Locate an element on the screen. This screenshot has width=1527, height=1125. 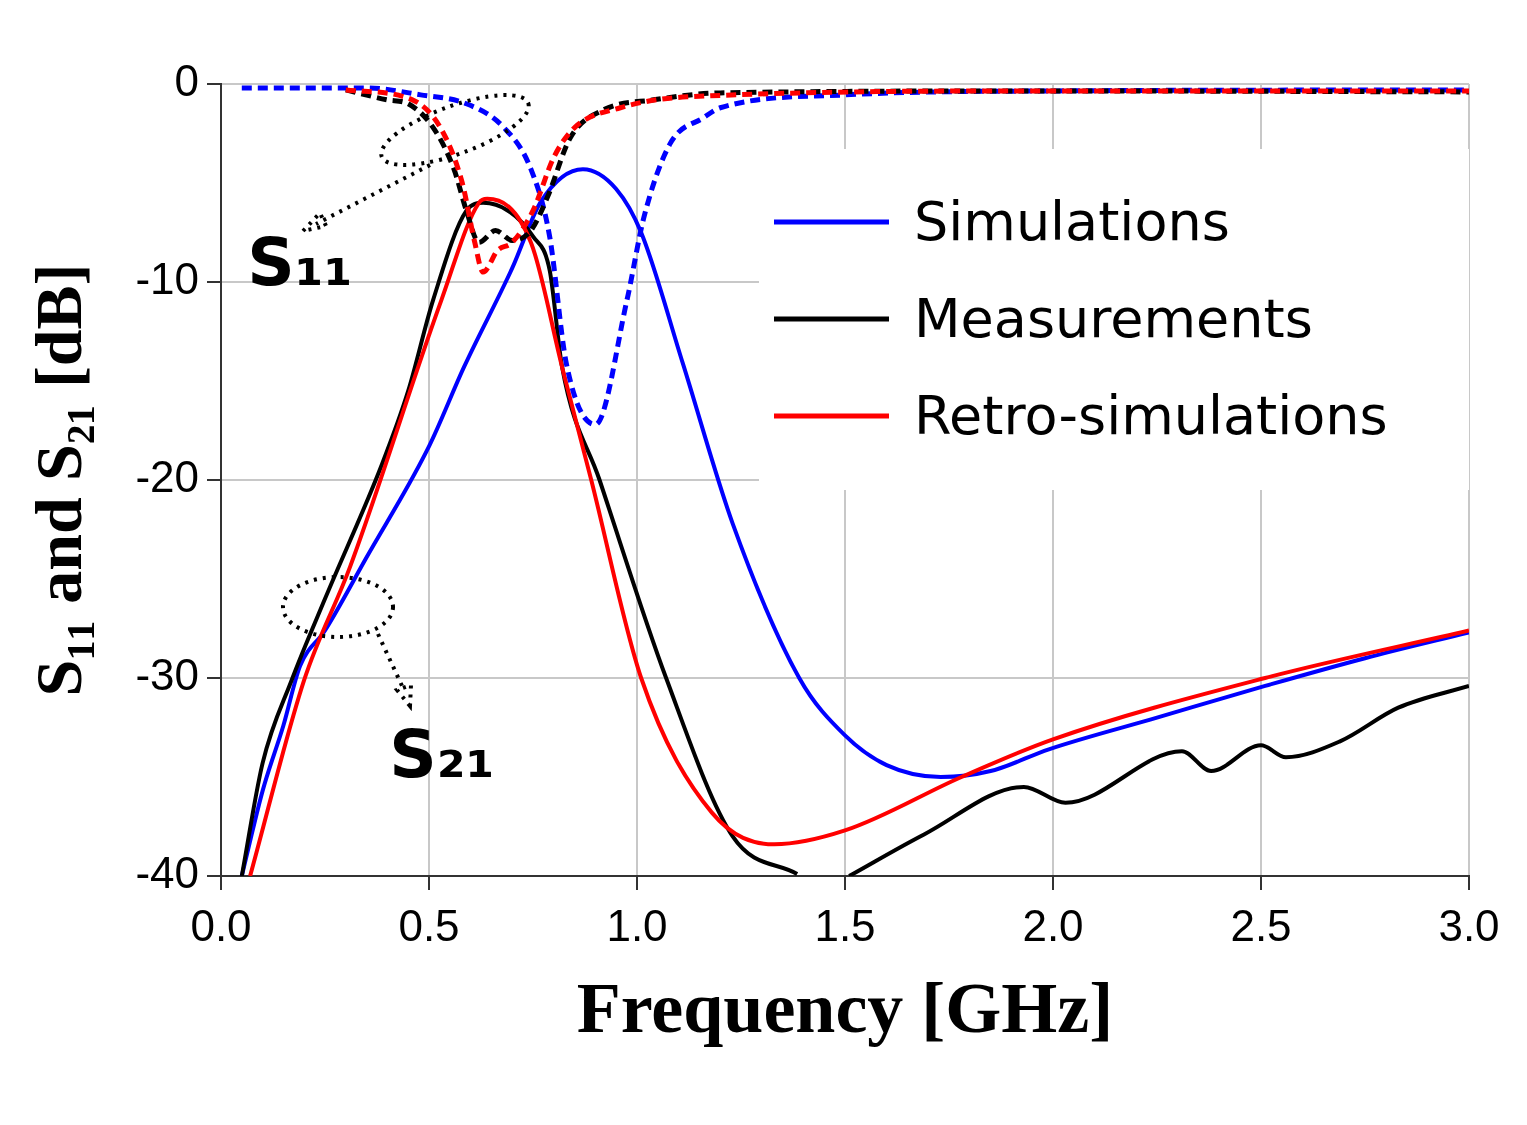
annotation: S₂₁ is located at coordinates (442, 755).